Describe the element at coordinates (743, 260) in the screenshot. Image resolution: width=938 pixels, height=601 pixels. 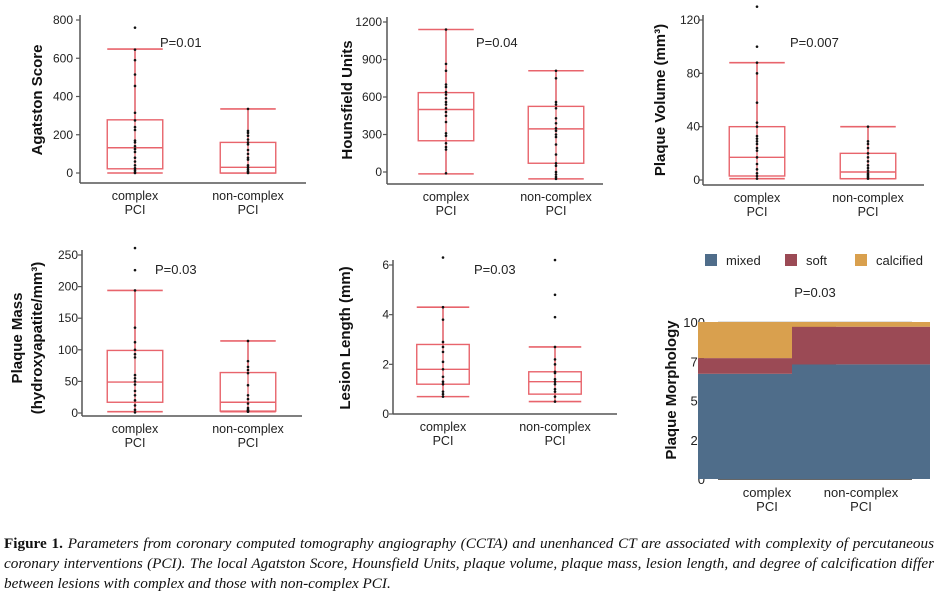
I see `legend-label: mixed` at that location.